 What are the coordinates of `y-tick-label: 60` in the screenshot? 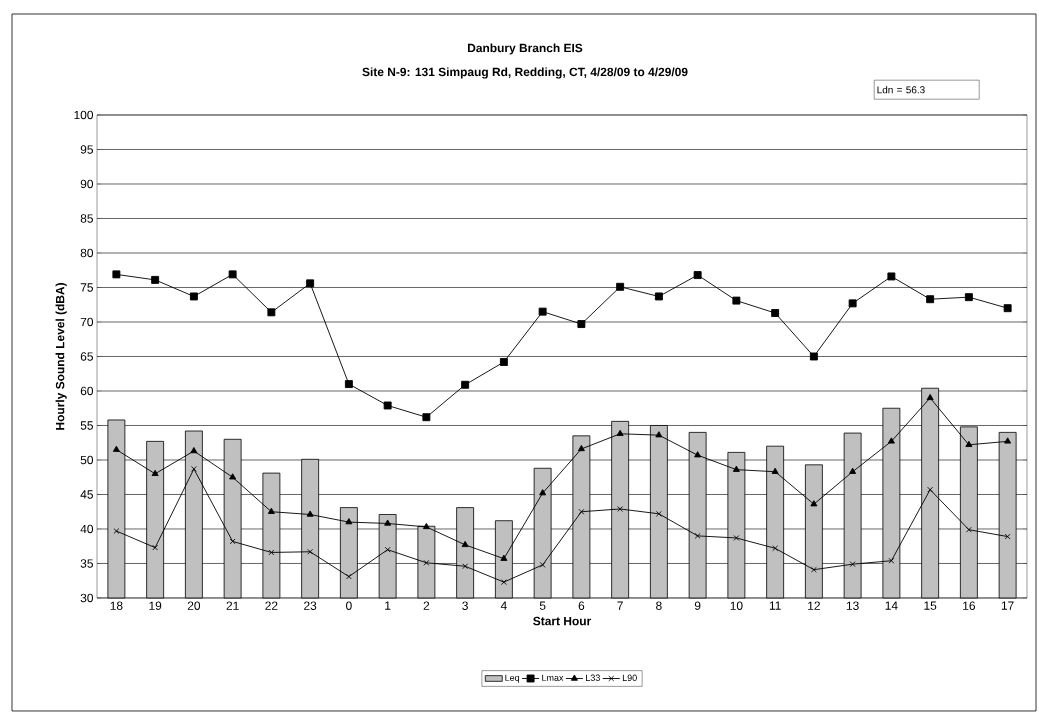 It's located at (87, 391).